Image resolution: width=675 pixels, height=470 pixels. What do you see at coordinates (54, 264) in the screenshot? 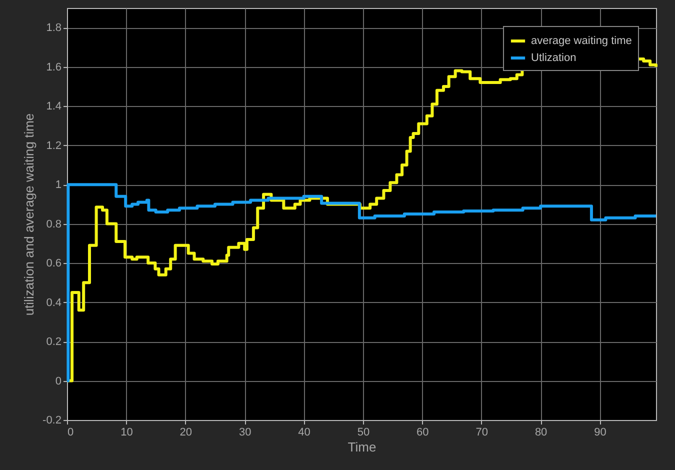
I see `y-tick-label: 0.6` at bounding box center [54, 264].